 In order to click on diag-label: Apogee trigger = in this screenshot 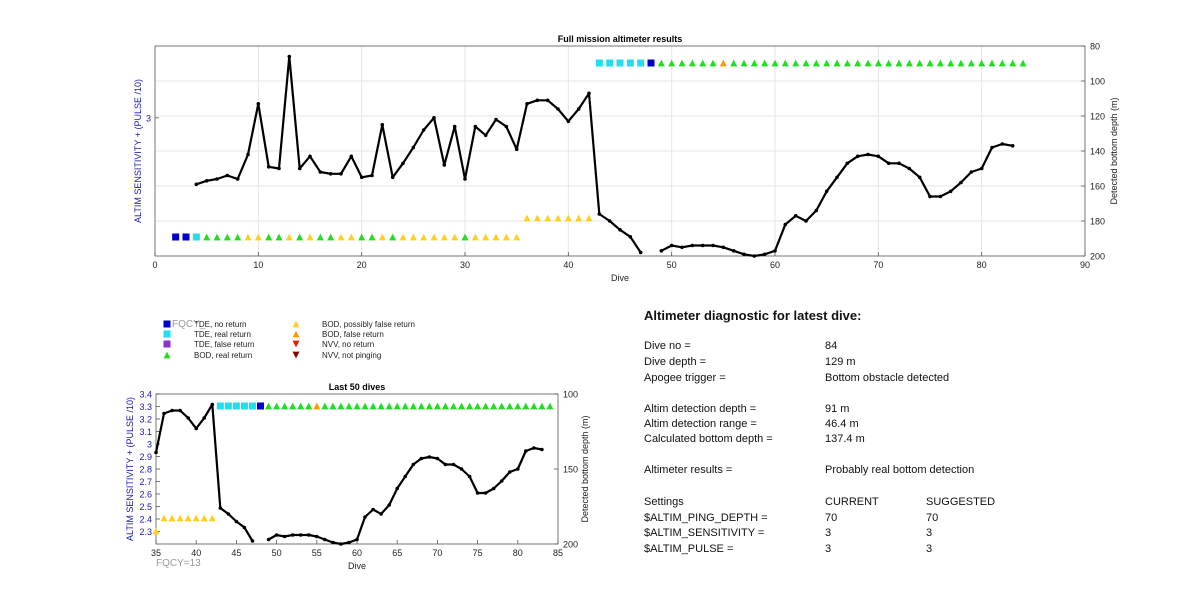, I will do `click(685, 378)`.